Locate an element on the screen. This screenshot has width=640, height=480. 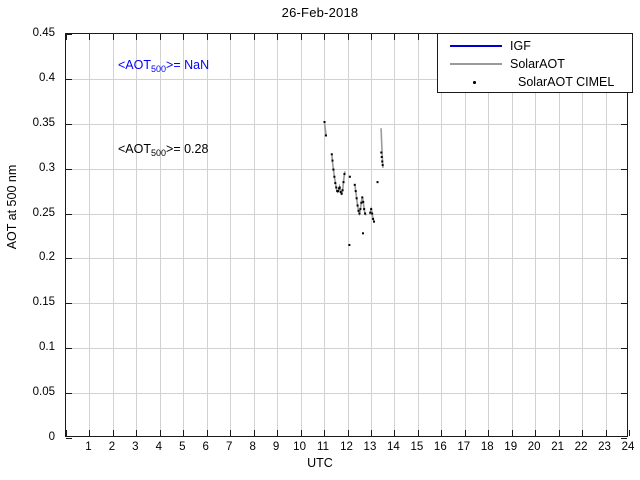
legend-item: IGF is located at coordinates (535, 46).